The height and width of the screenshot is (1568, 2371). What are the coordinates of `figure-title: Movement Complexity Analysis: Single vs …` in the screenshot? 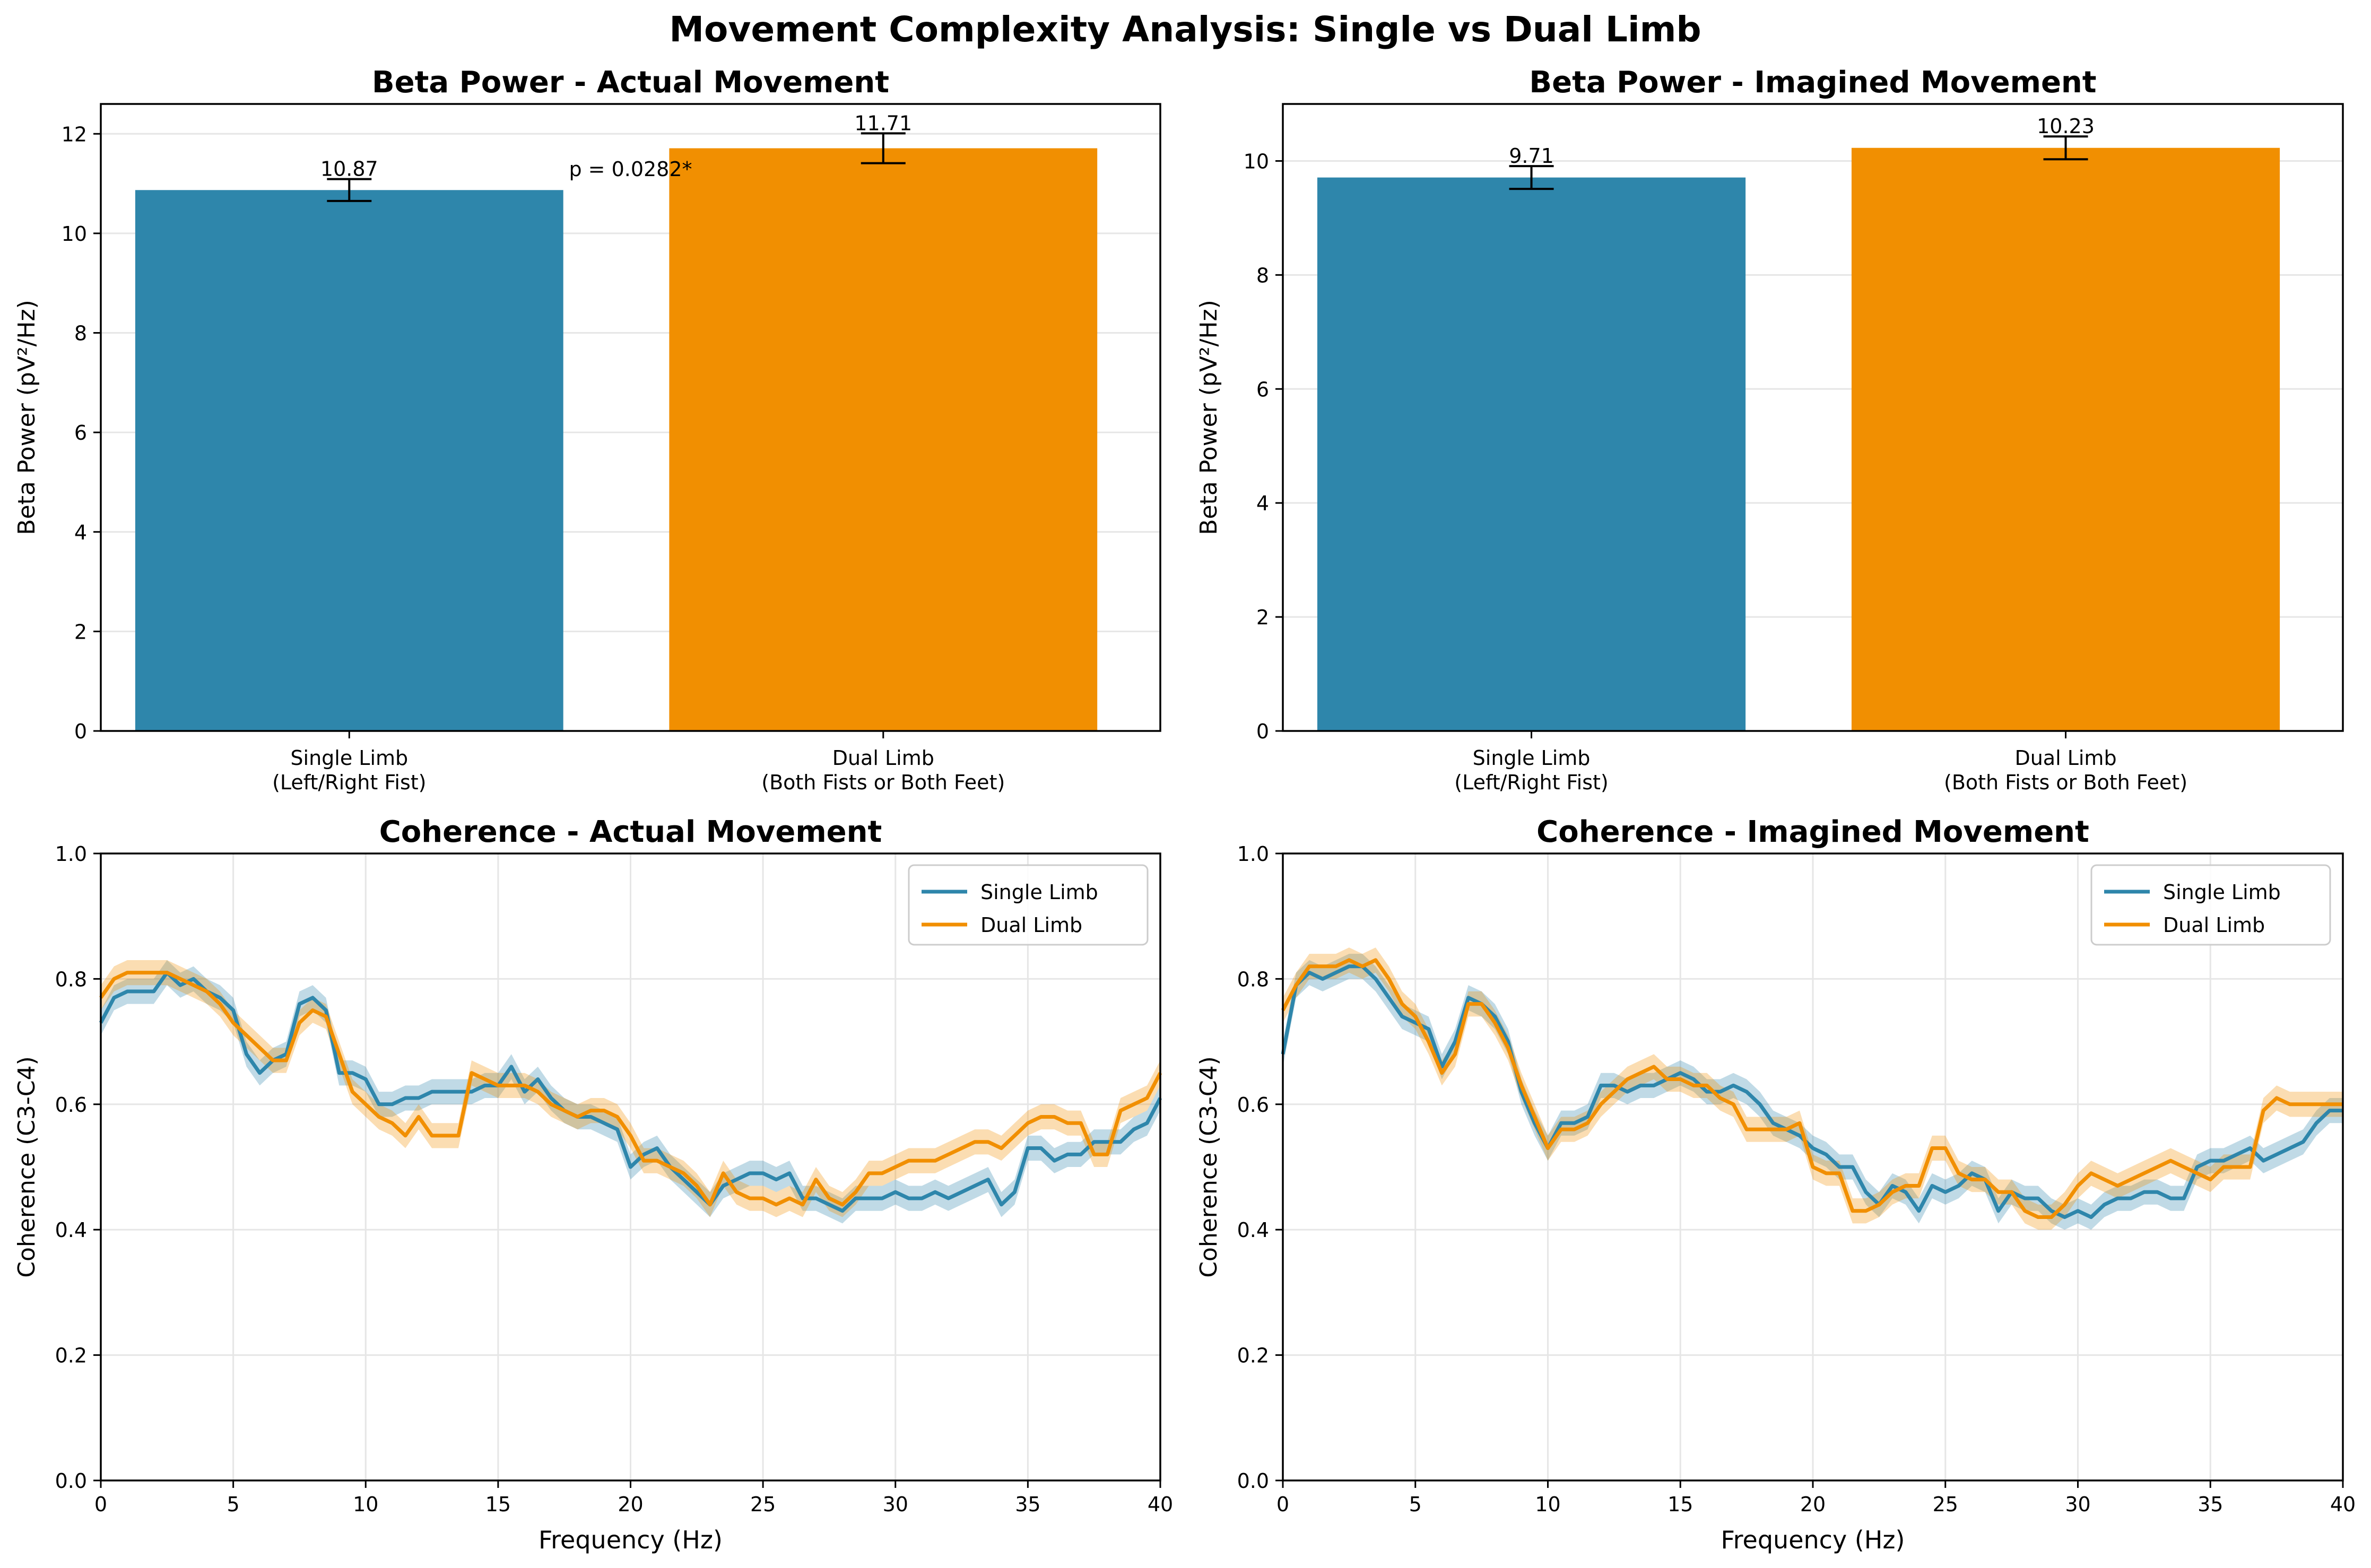 It's located at (1185, 29).